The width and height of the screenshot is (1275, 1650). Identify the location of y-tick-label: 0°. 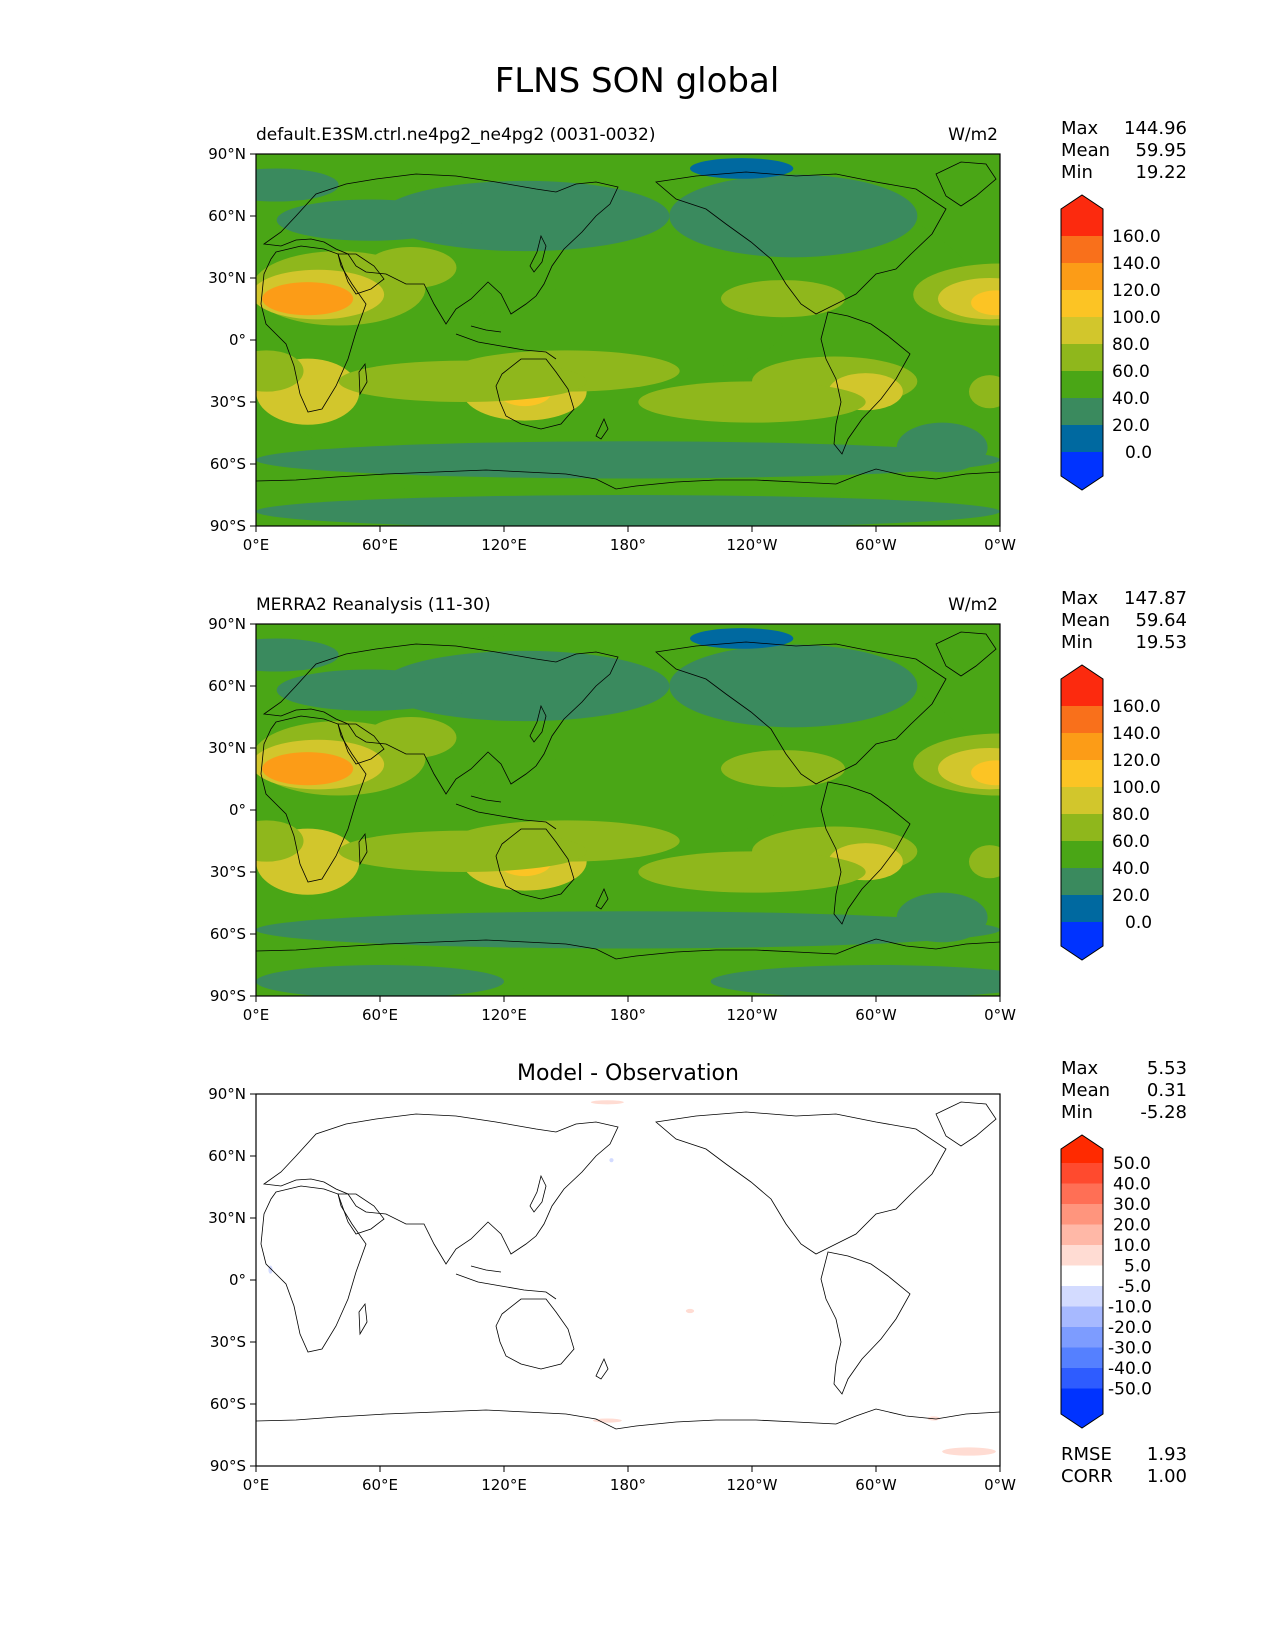
(237, 1280).